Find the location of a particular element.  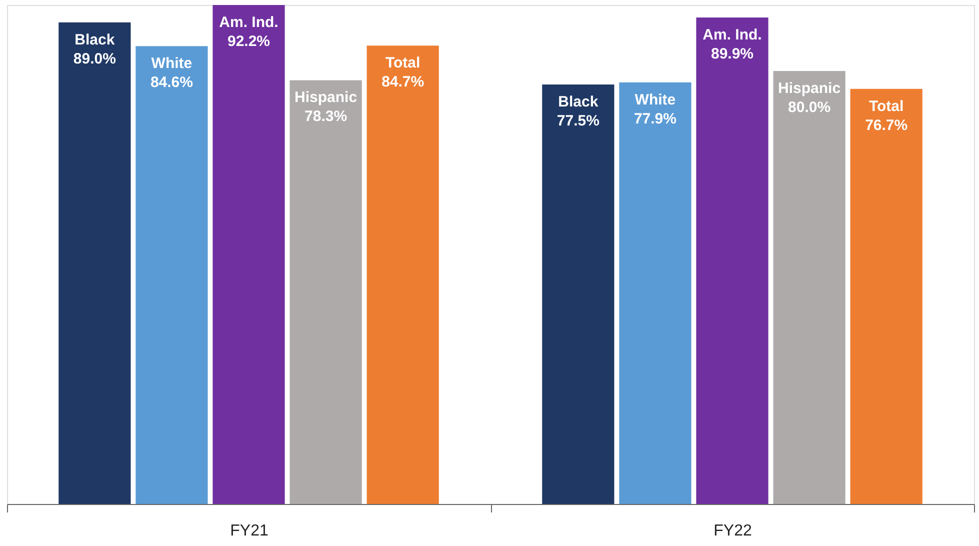

text: Hispanic is located at coordinates (809, 89).